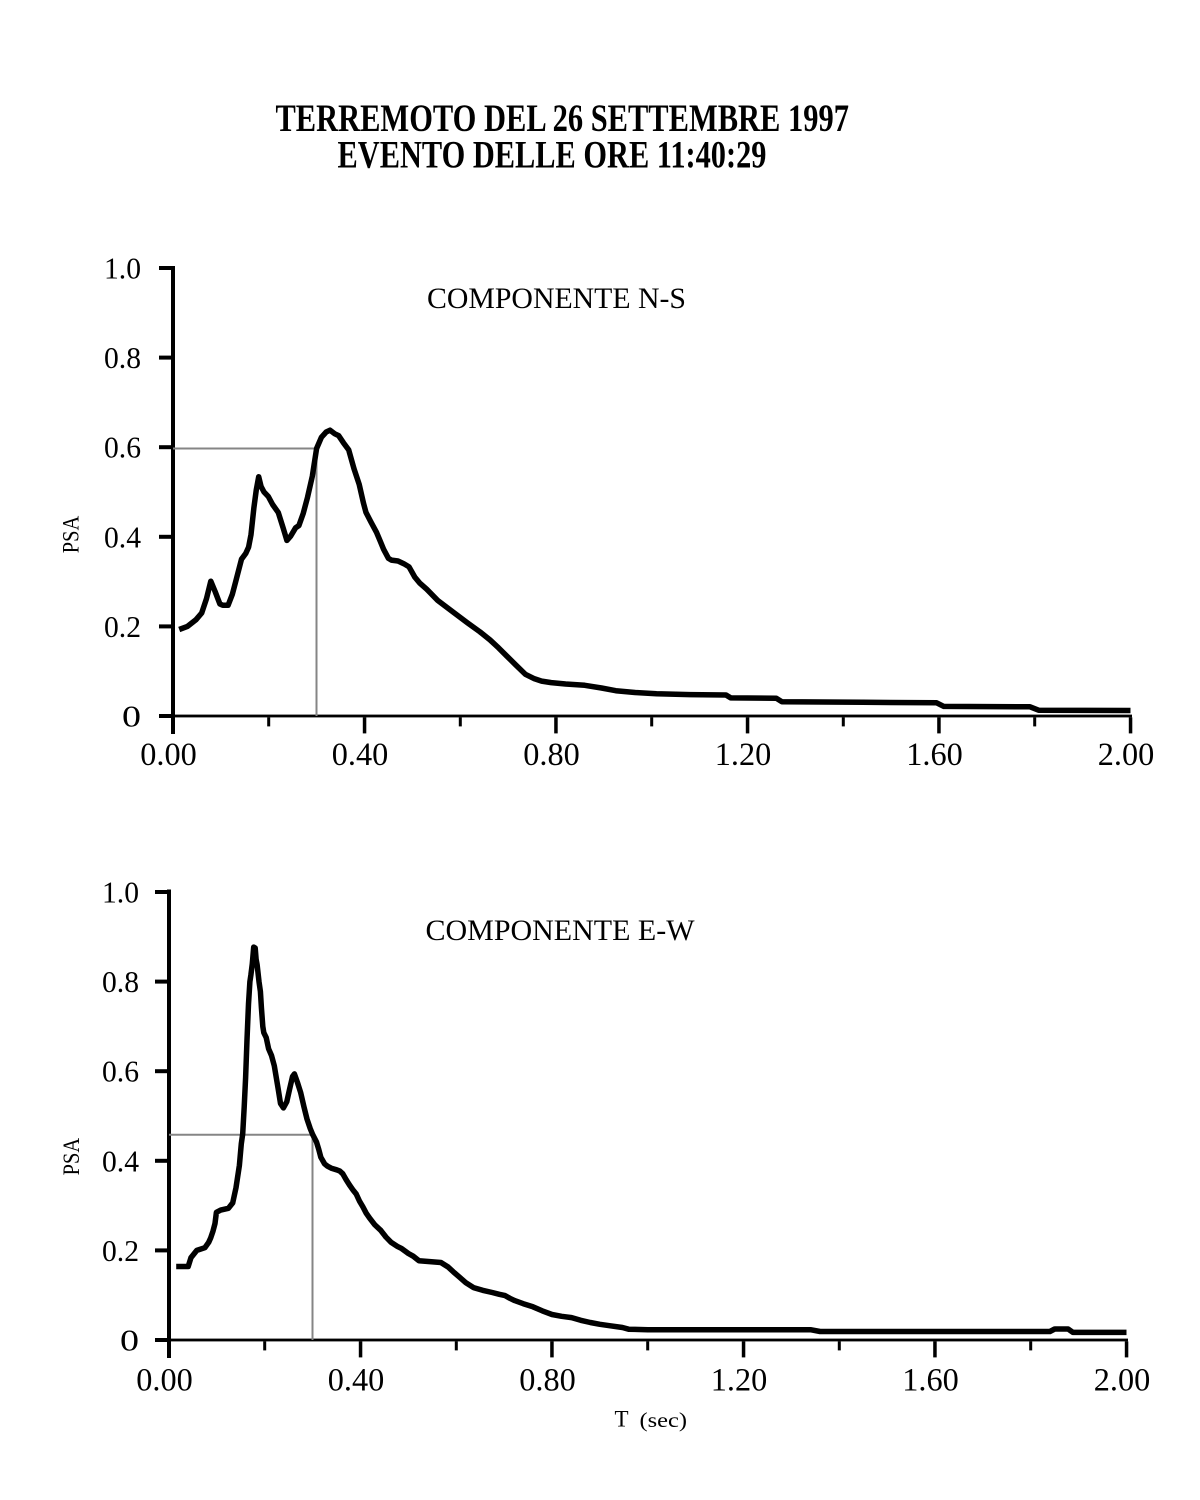 The height and width of the screenshot is (1500, 1200). I want to click on svg-text: EVENTO DELLE ORE 11:40:29, so click(552, 155).